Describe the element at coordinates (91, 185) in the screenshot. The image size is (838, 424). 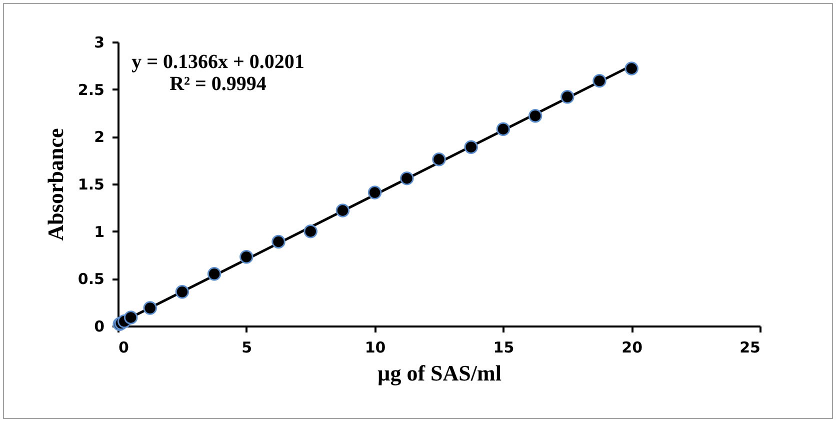
I see `y-tick-label: 1.5` at that location.